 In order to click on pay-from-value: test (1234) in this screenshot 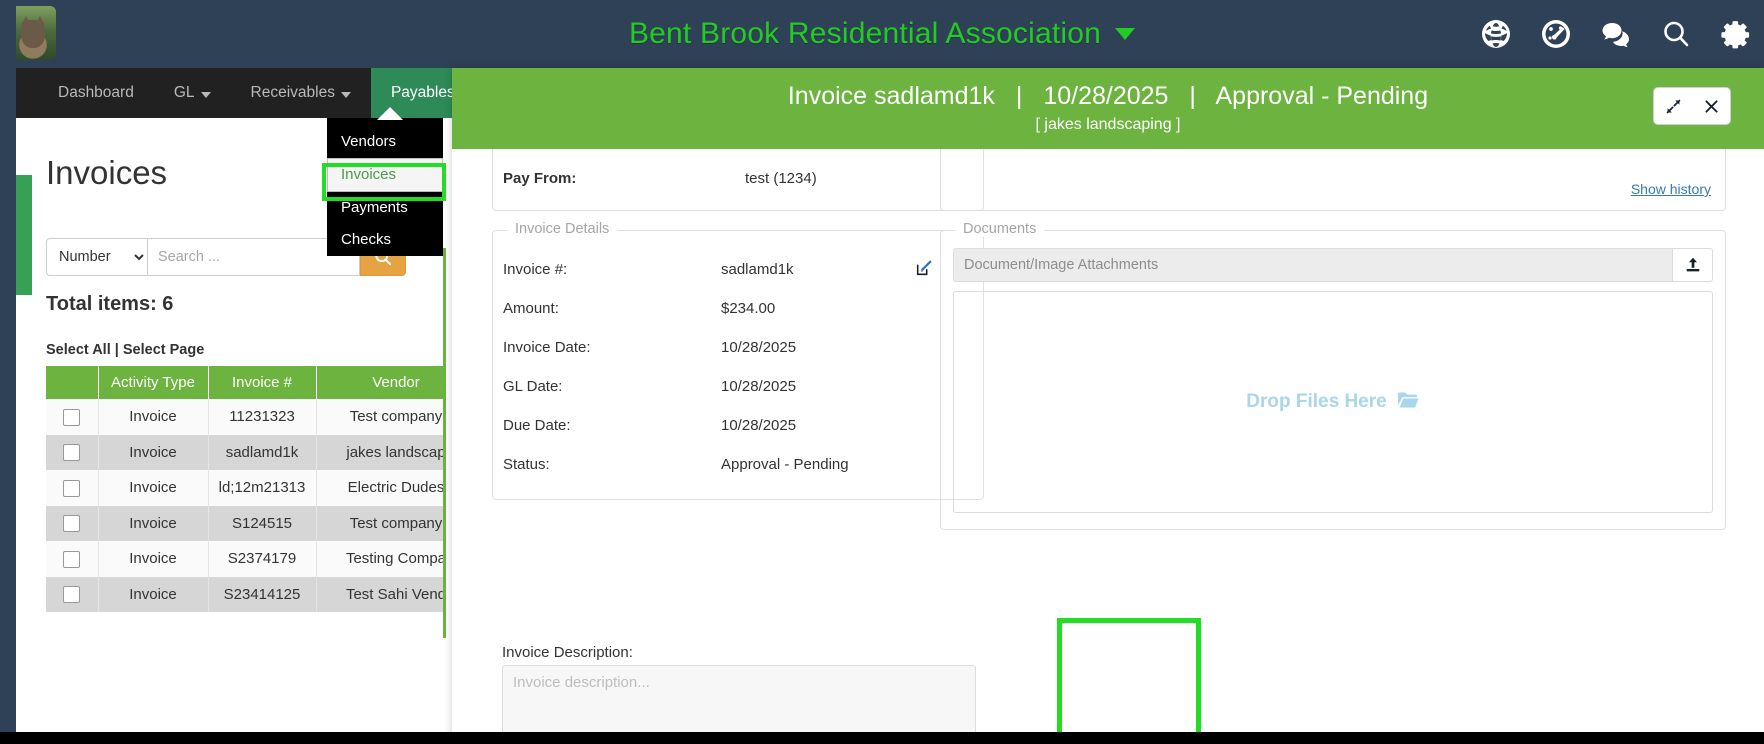, I will do `click(781, 178)`.